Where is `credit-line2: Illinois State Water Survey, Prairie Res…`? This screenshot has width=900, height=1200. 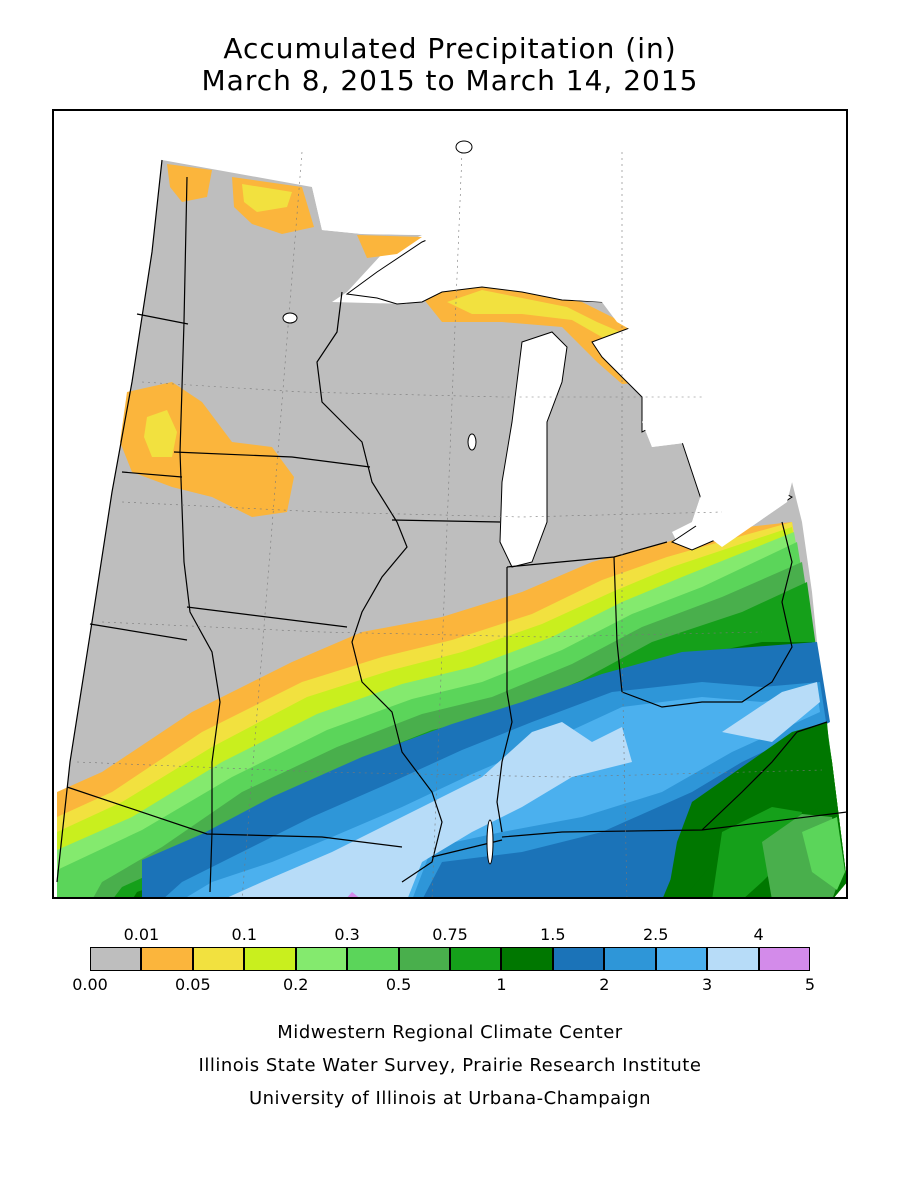 credit-line2: Illinois State Water Survey, Prairie Res… is located at coordinates (450, 1065).